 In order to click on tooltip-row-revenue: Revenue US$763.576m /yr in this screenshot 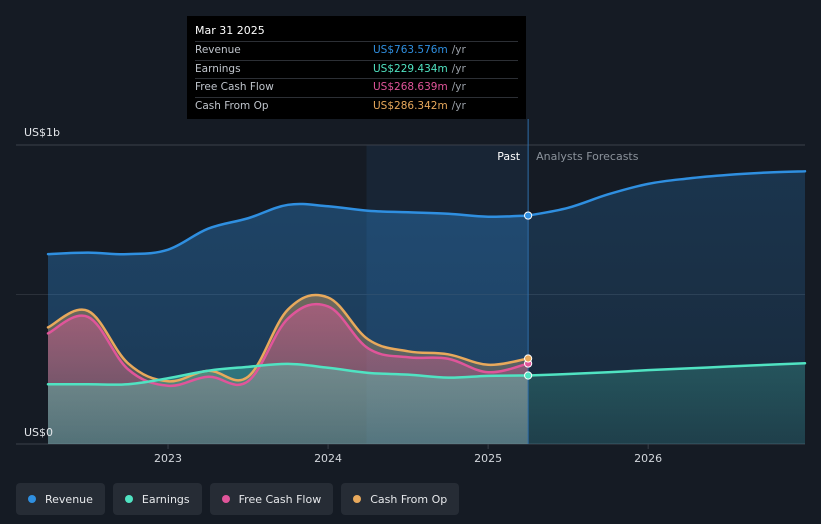, I will do `click(356, 50)`.